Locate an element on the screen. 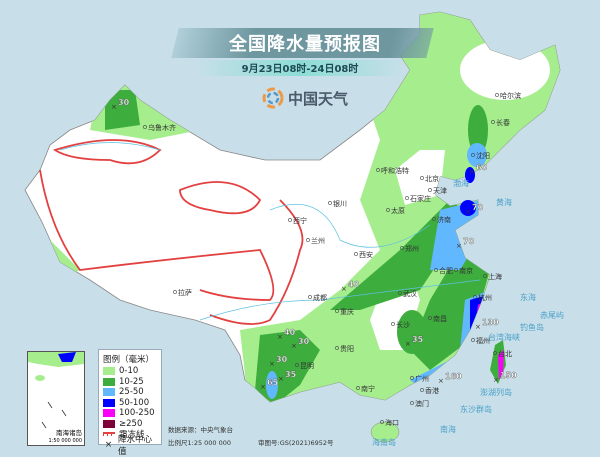  sea-label: 南海 is located at coordinates (448, 429).